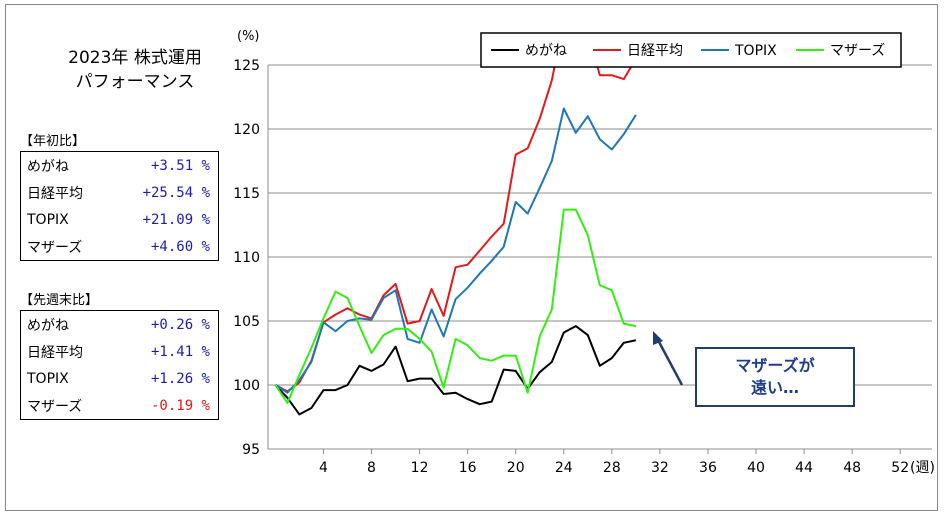 The image size is (944, 518). I want to click on x-tick-label: 12, so click(420, 468).